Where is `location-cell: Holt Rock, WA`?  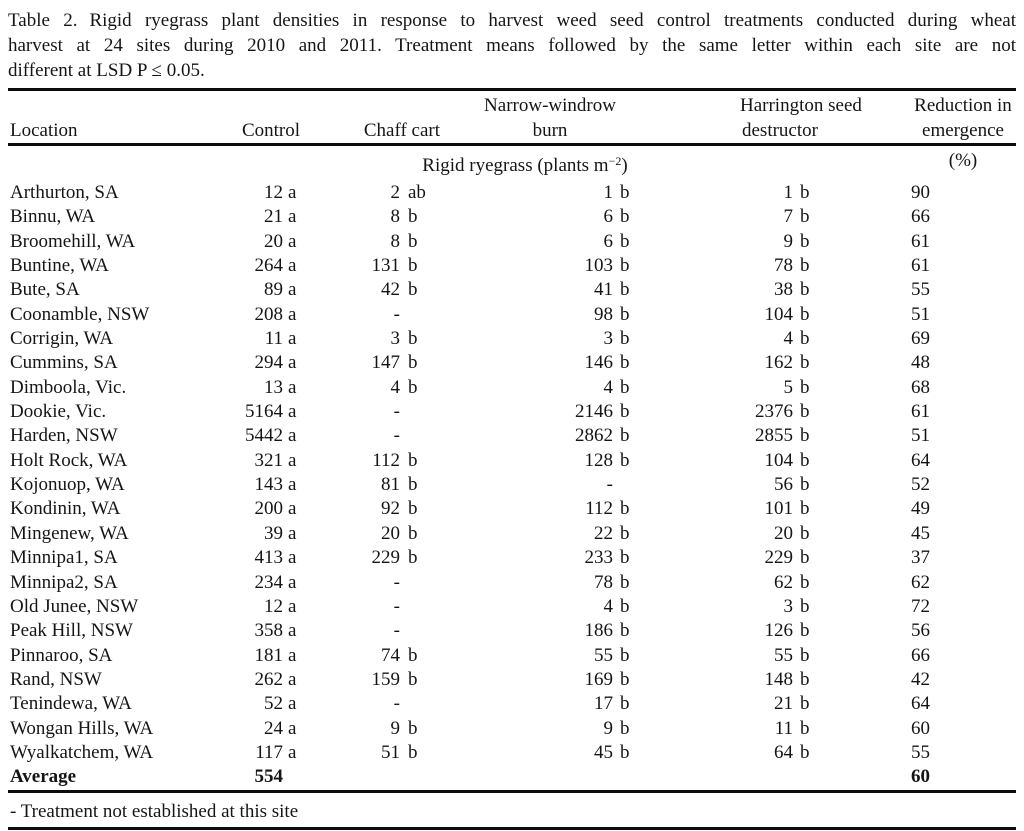
location-cell: Holt Rock, WA is located at coordinates (69, 460).